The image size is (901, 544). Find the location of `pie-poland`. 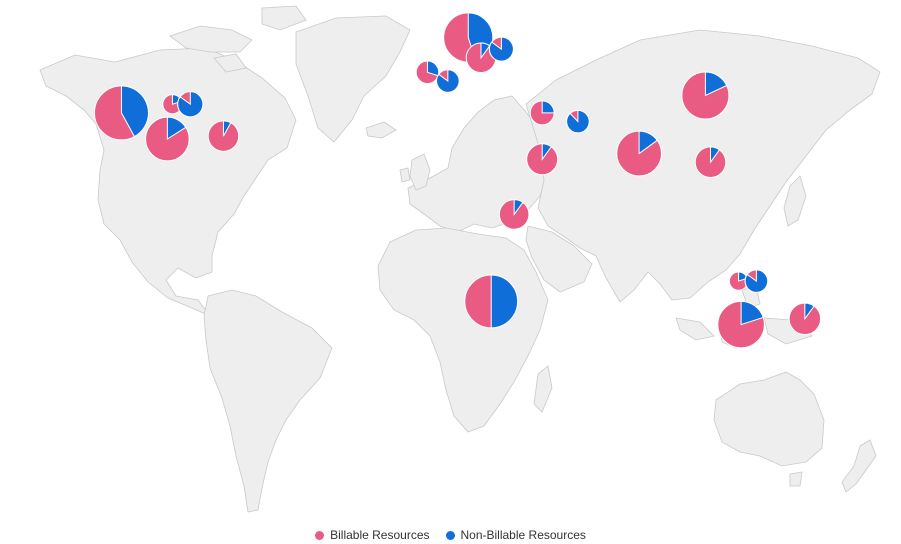

pie-poland is located at coordinates (448, 81).